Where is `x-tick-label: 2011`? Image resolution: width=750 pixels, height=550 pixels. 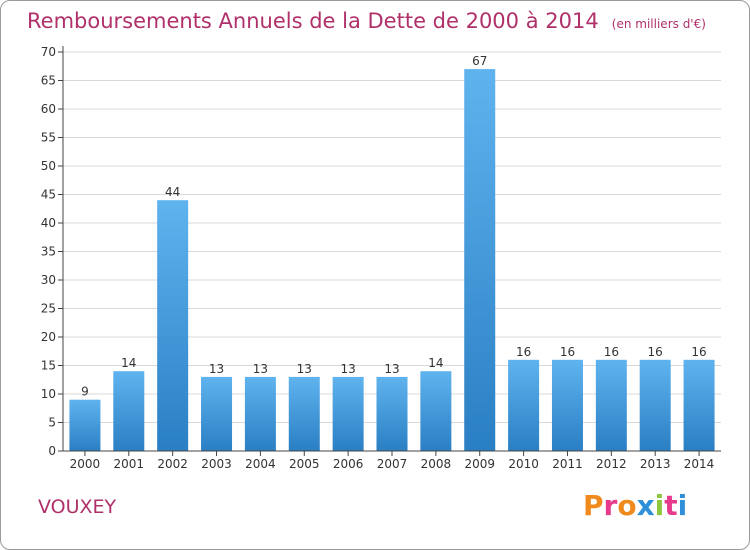
x-tick-label: 2011 is located at coordinates (567, 464).